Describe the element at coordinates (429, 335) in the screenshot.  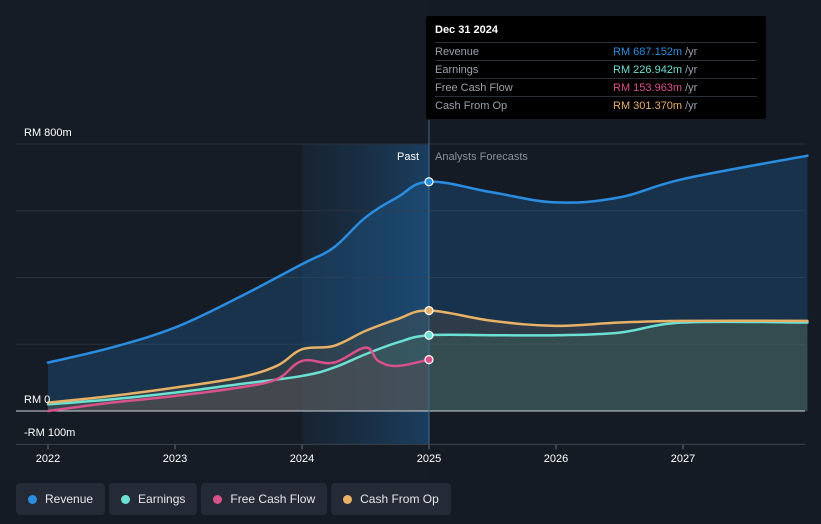
I see `earnings-marker` at that location.